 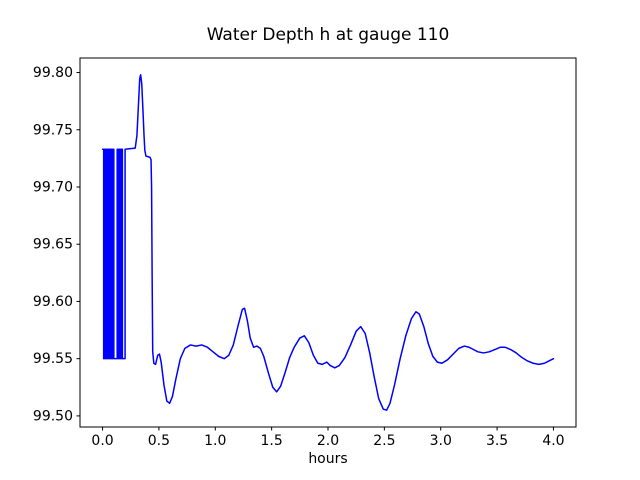 I want to click on y-tick-label: 99.75, so click(x=53, y=130).